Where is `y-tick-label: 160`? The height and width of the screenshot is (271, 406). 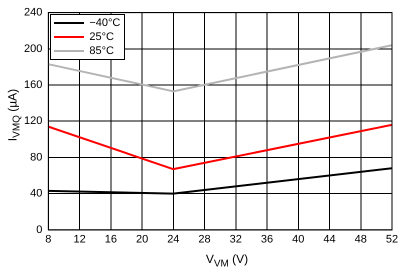 y-tick-label: 160 is located at coordinates (33, 85).